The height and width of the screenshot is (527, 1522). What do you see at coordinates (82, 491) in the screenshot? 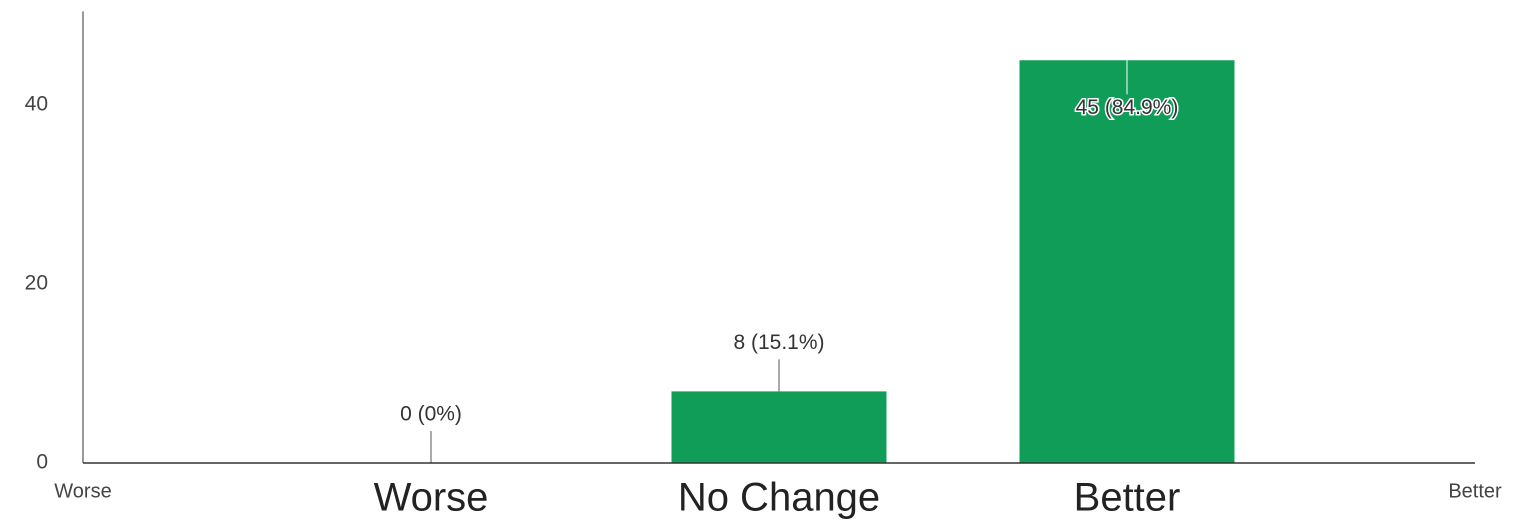
I see `scale-label-low: Worse` at bounding box center [82, 491].